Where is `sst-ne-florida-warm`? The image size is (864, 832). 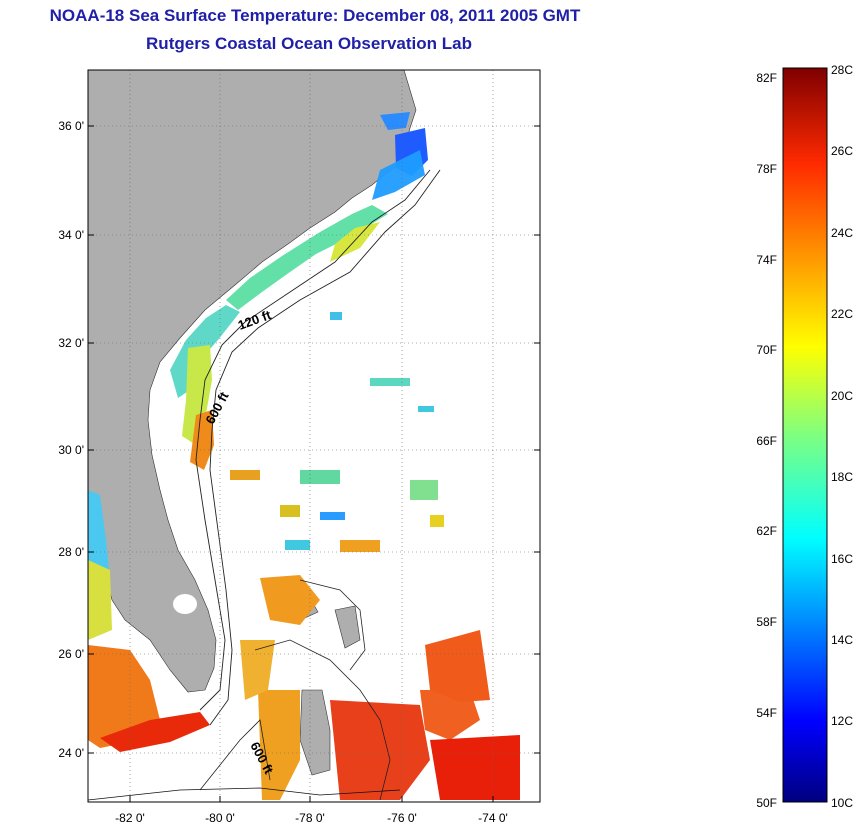 sst-ne-florida-warm is located at coordinates (202, 440).